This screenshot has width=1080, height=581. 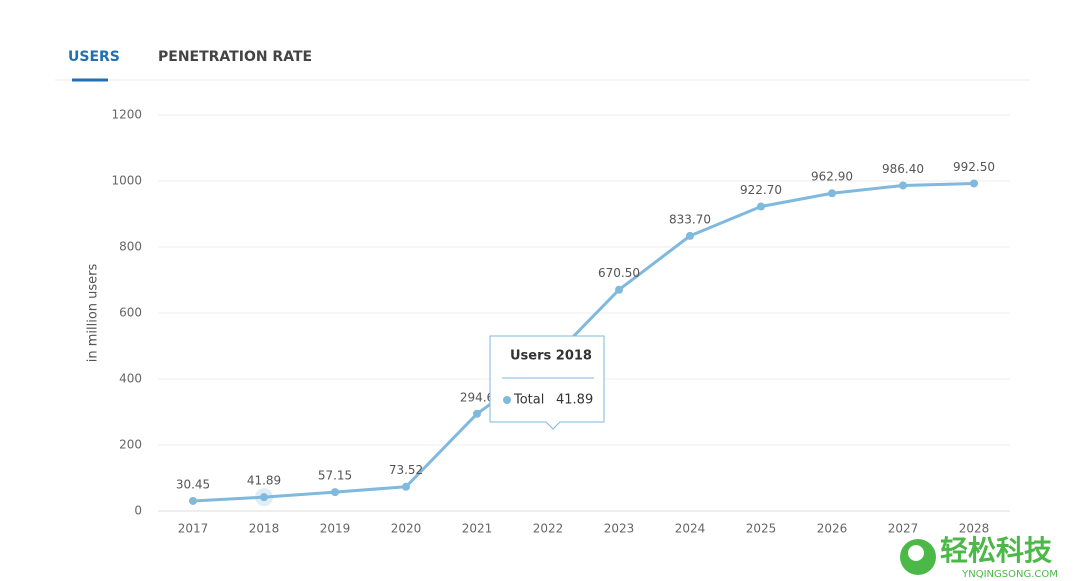 I want to click on tooltip-box, so click(x=547, y=382).